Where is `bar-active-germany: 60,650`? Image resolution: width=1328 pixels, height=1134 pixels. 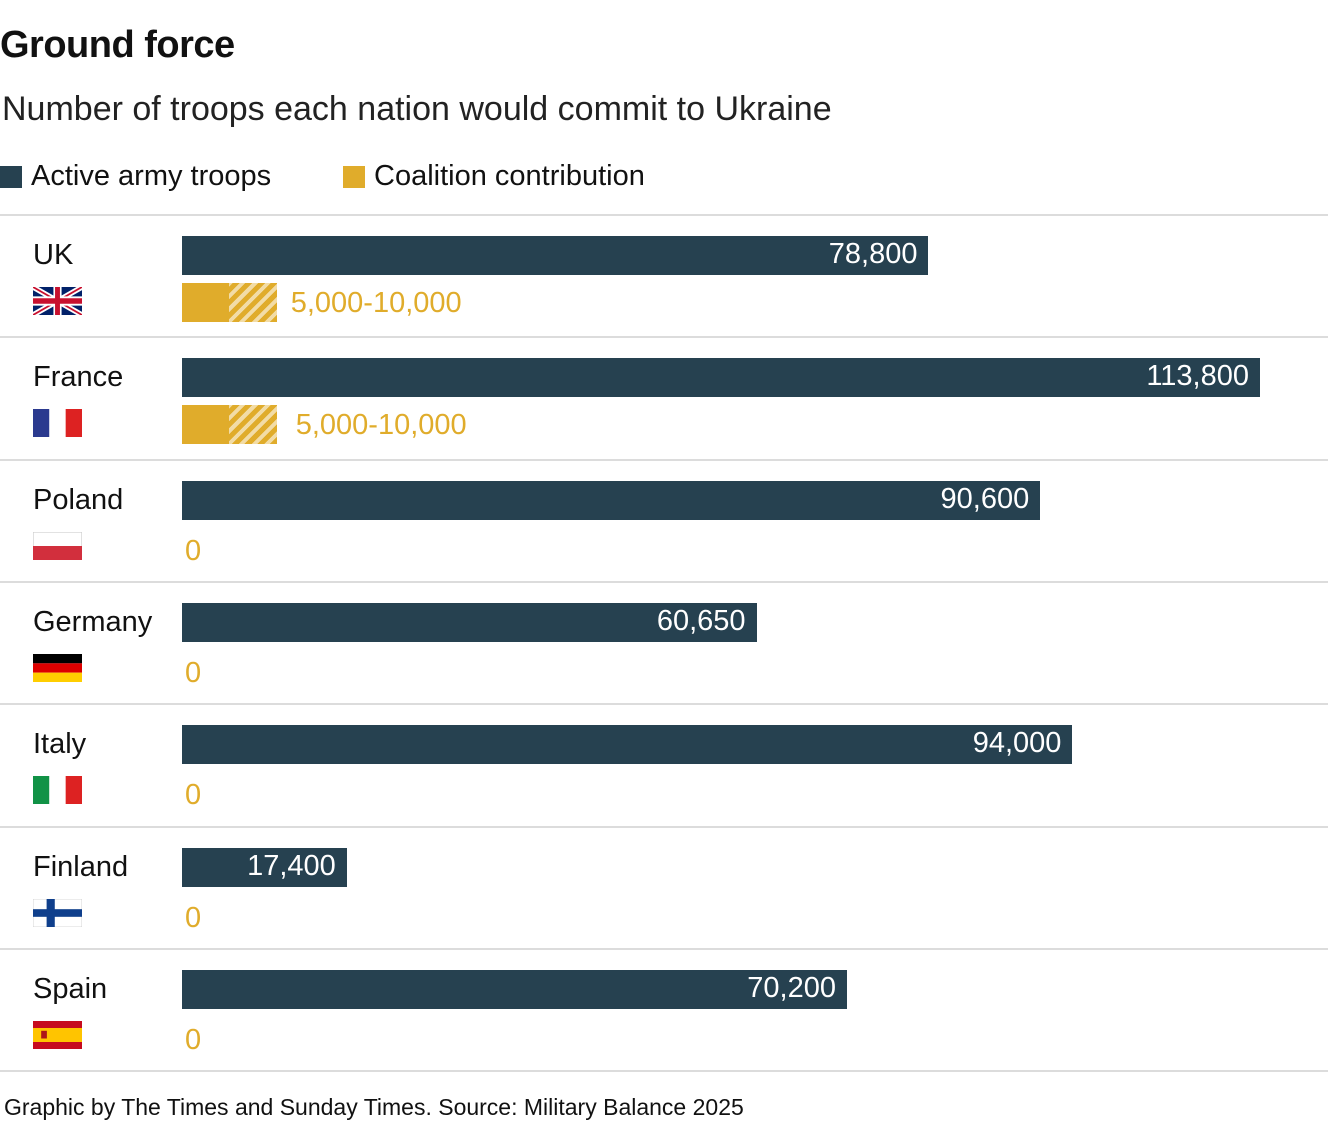
bar-active-germany: 60,650 is located at coordinates (469, 622).